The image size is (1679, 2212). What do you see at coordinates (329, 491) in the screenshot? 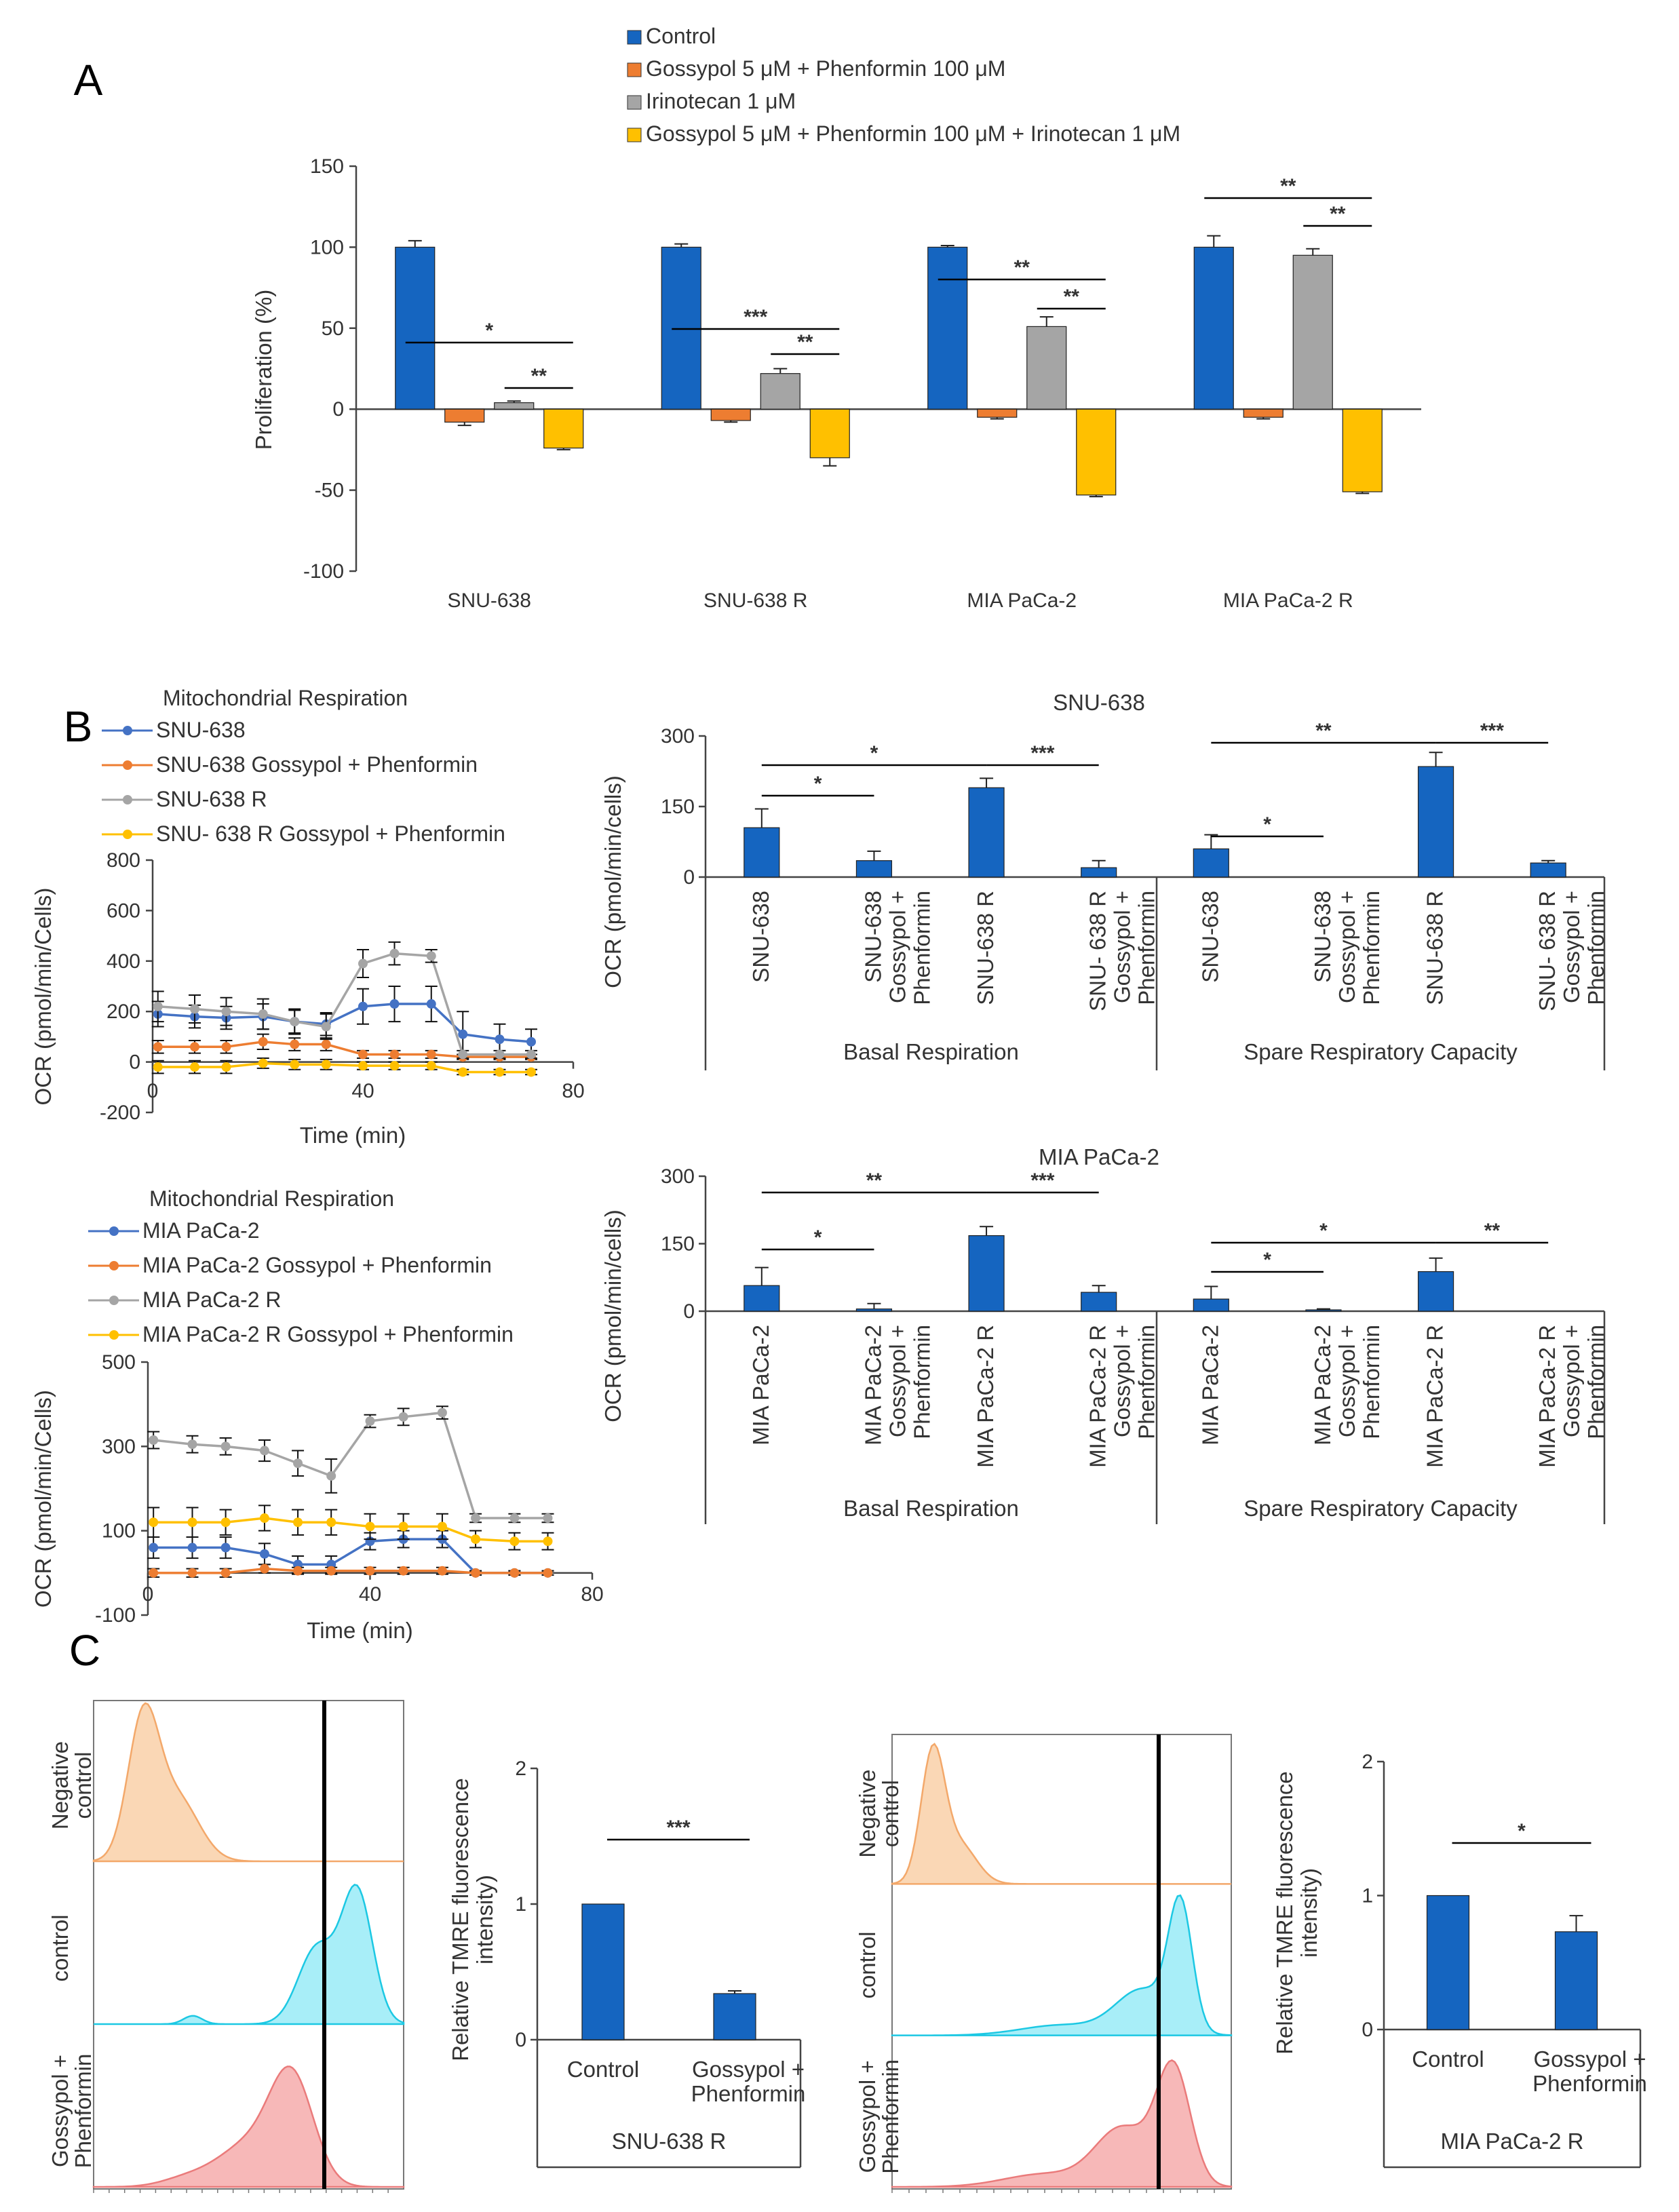
I see `y-tick-label: -50` at bounding box center [329, 491].